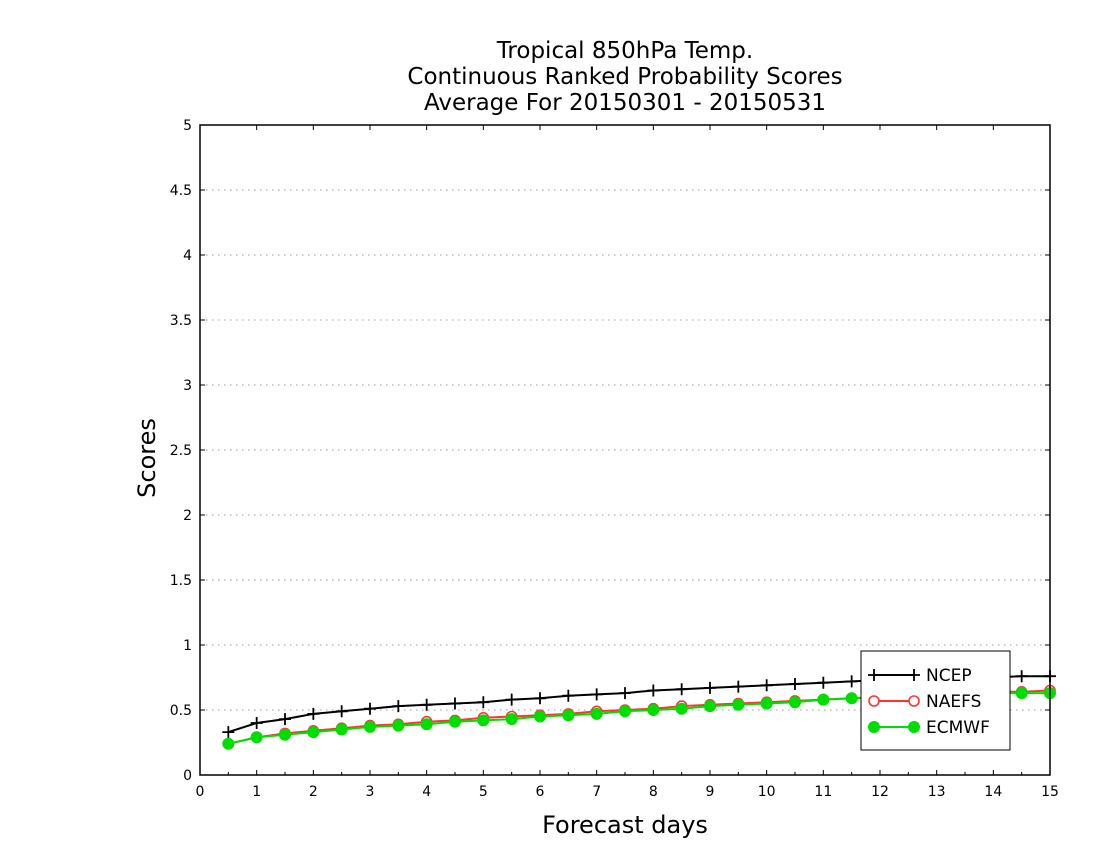 The image size is (1100, 850). I want to click on x-tick-label: 3, so click(370, 792).